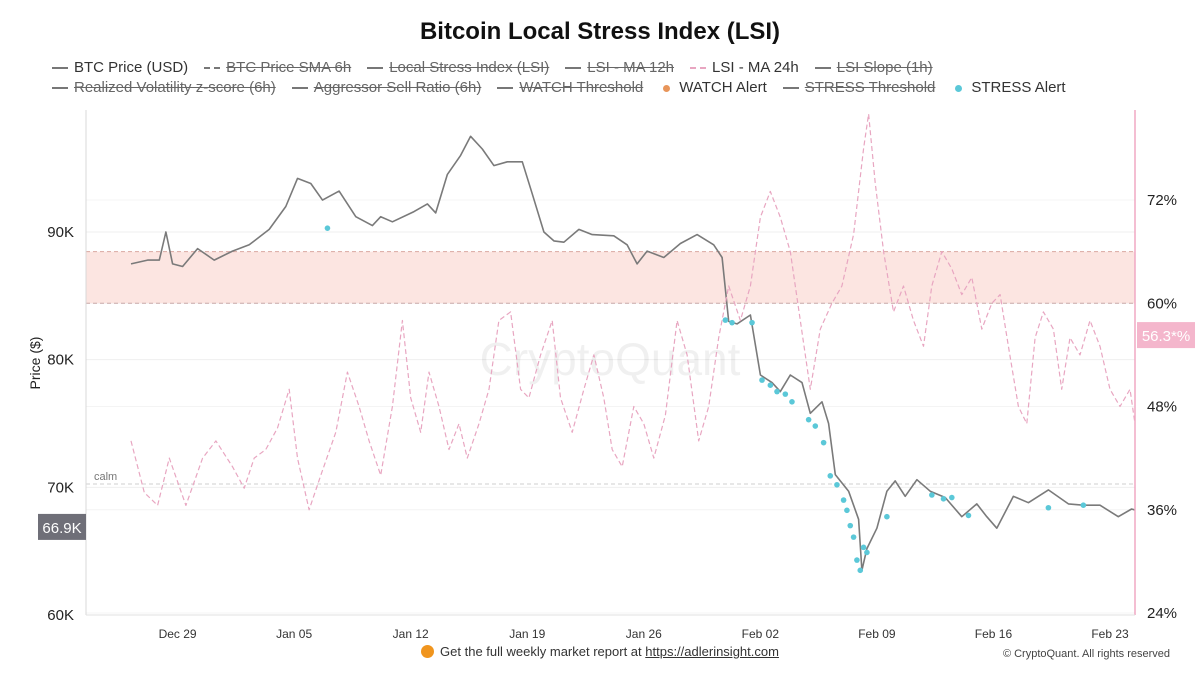  I want to click on footer-text: Get the full weekly market report at, so click(541, 651).